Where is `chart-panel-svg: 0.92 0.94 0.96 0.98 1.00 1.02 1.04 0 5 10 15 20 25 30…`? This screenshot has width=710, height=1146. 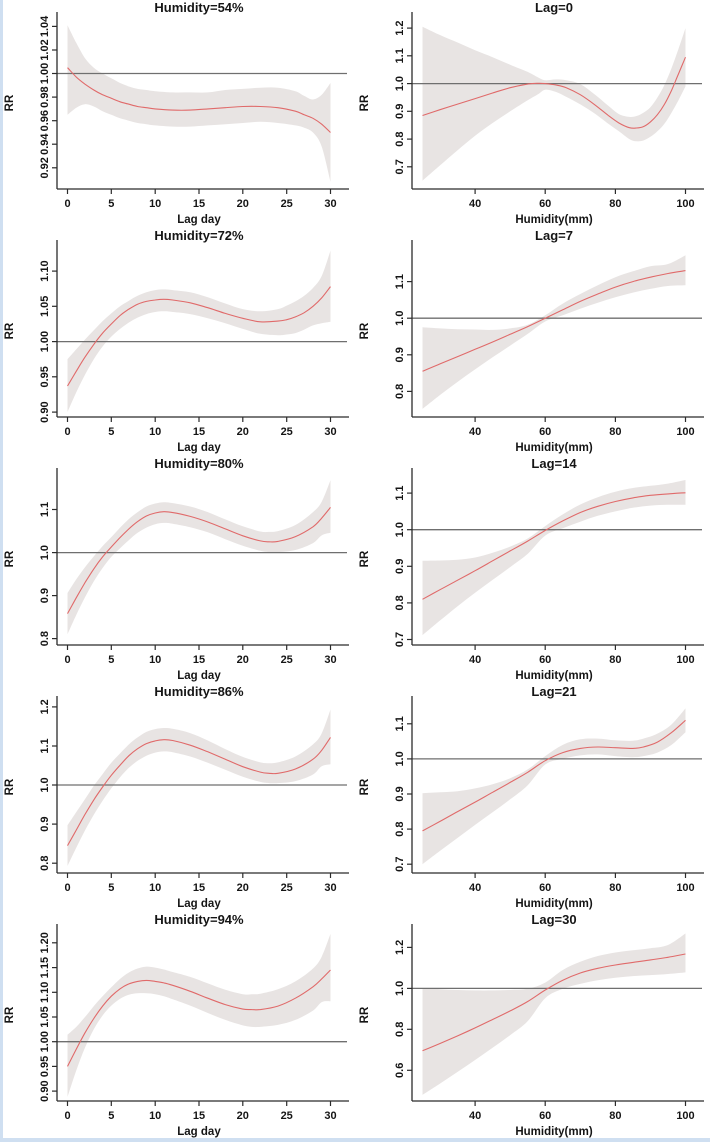 chart-panel-svg: 0.92 0.94 0.96 0.98 1.00 1.02 1.04 0 5 10 15 20 25 30… is located at coordinates (176, 113).